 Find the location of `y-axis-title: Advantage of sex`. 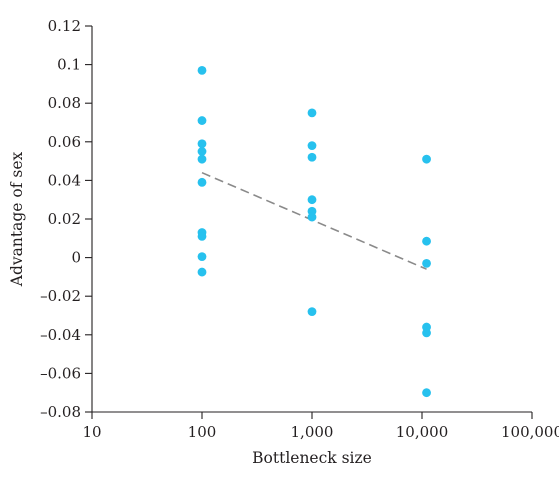

y-axis-title: Advantage of sex is located at coordinates (17, 220).